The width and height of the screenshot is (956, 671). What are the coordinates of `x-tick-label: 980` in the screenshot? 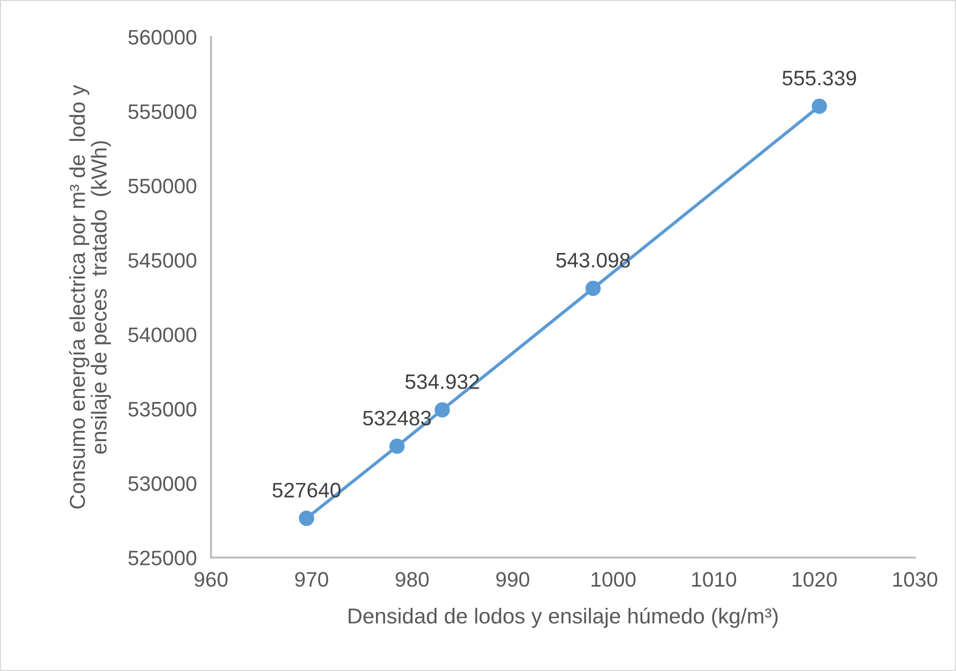 It's located at (412, 579).